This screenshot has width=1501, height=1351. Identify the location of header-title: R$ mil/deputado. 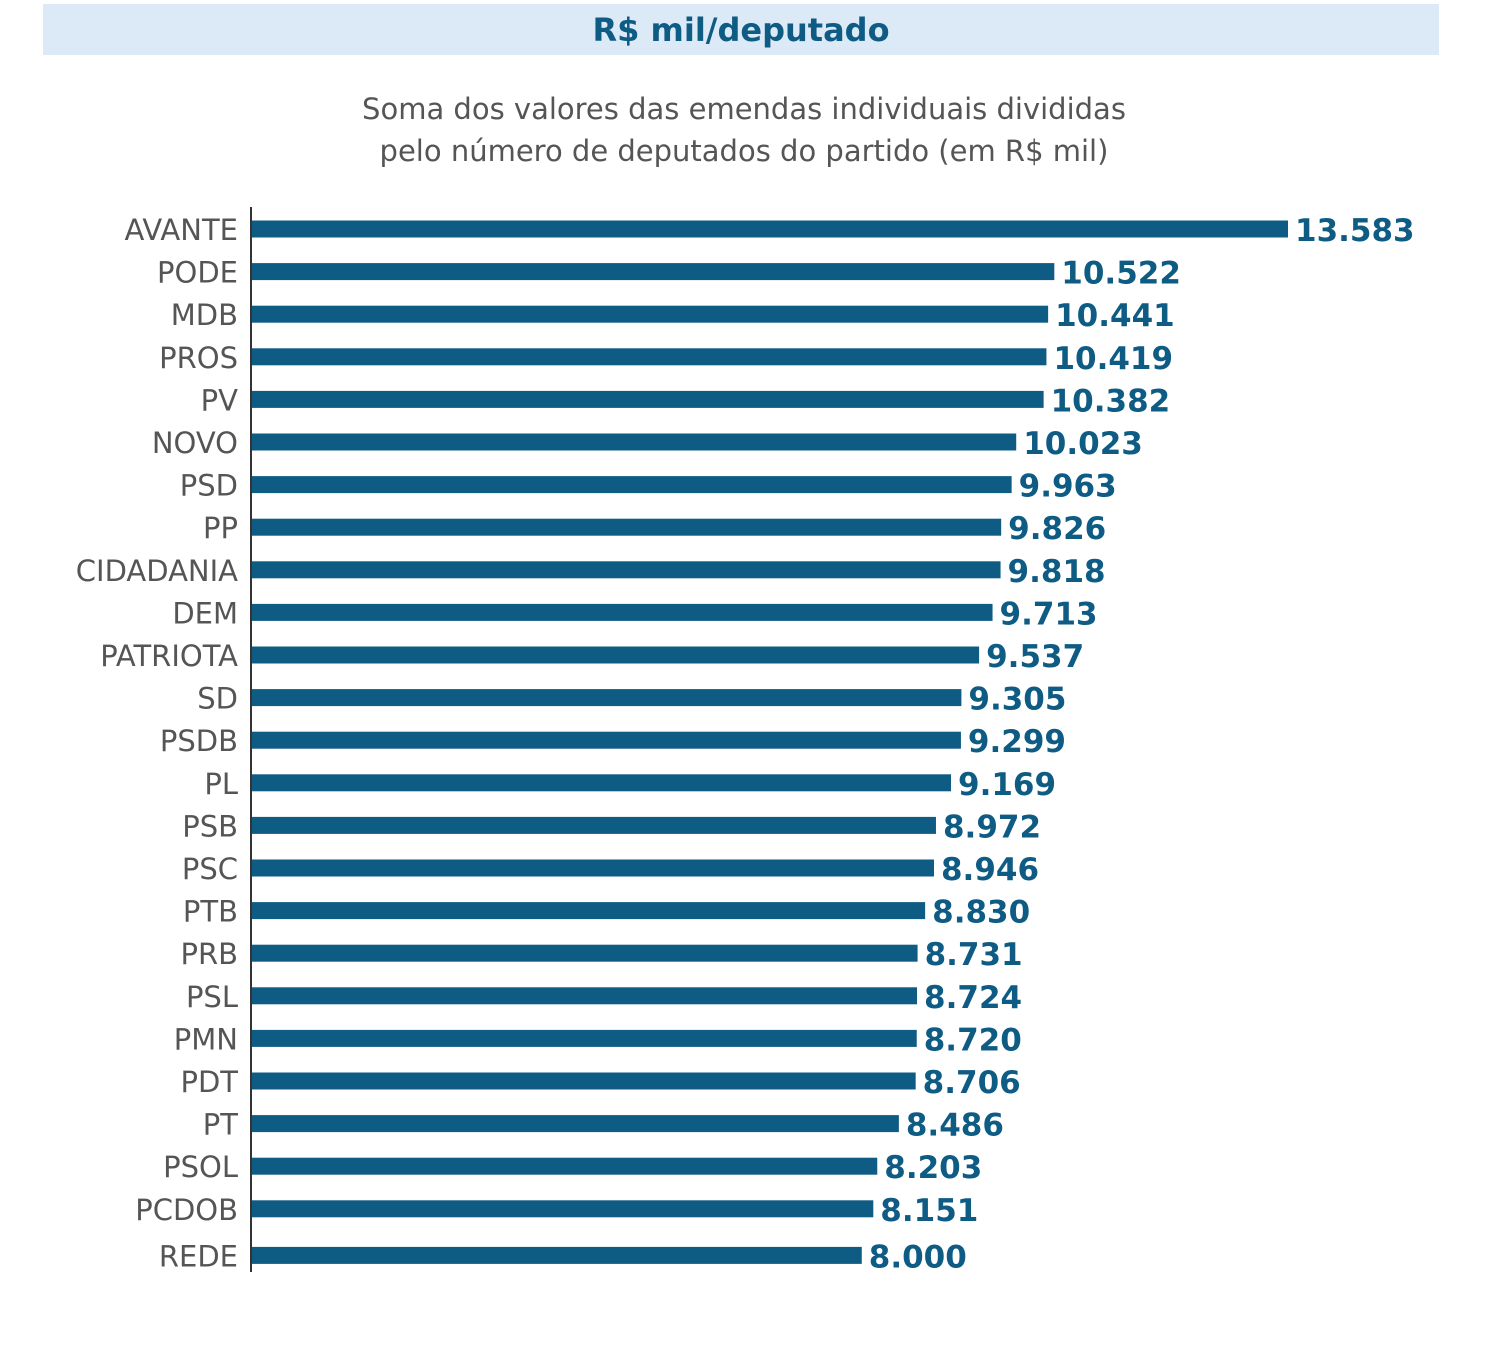
(741, 29).